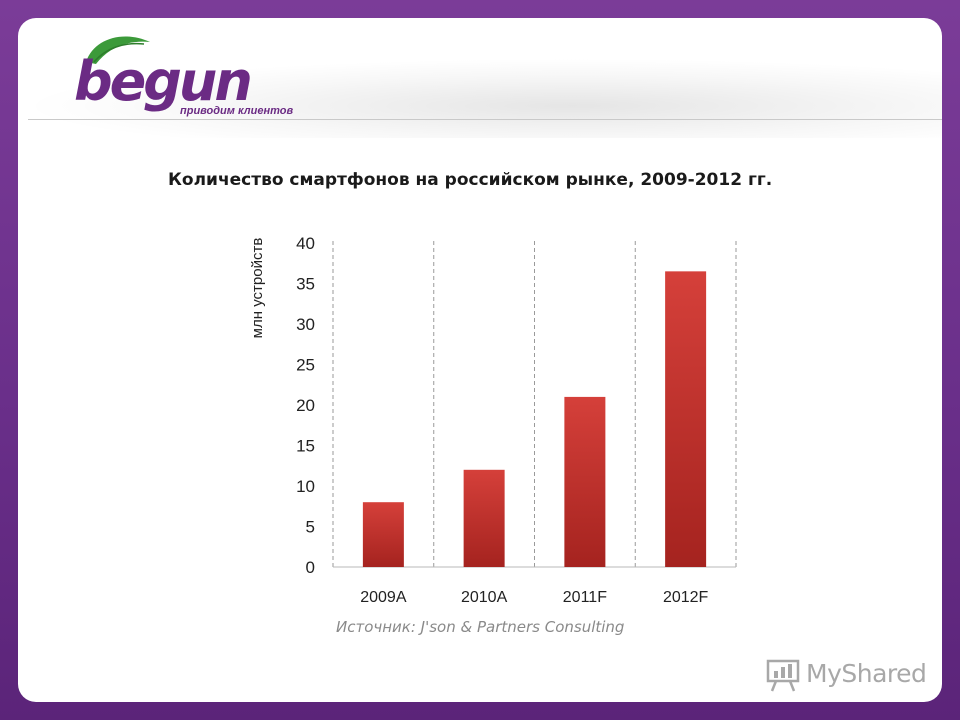 The image size is (960, 720). I want to click on y-tick-label: 0, so click(310, 567).